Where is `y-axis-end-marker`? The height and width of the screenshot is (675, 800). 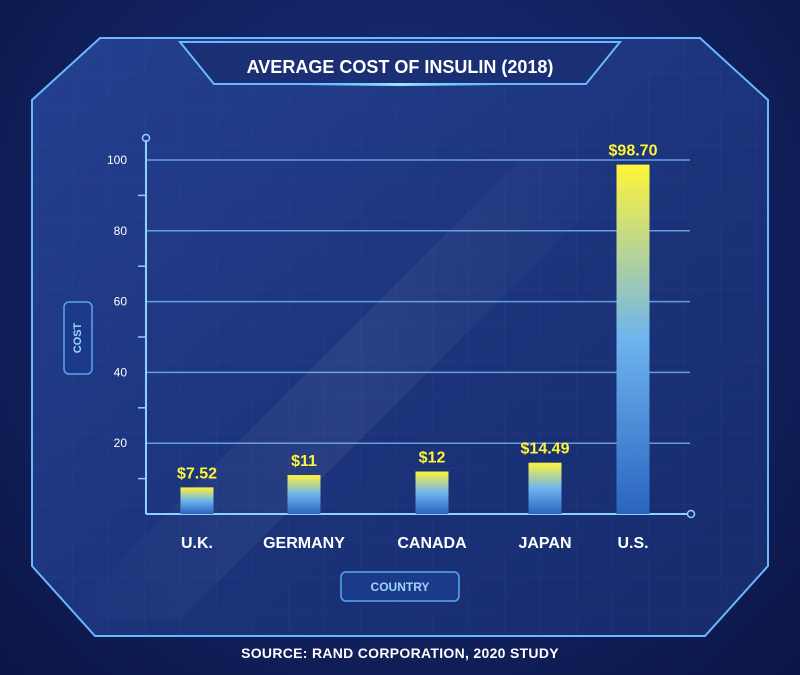
y-axis-end-marker is located at coordinates (146, 138).